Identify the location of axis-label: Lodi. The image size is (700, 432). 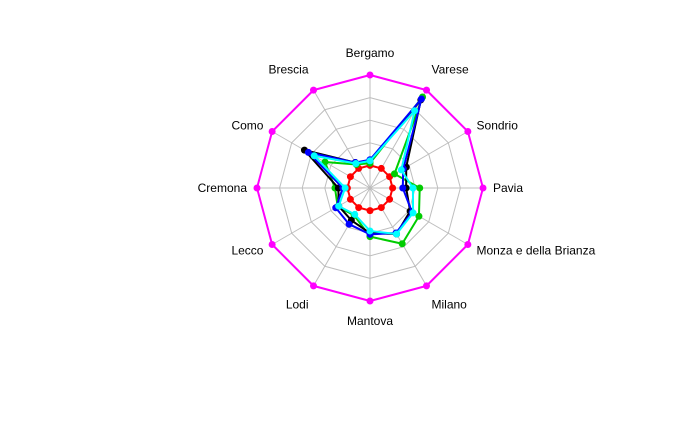
(297, 304).